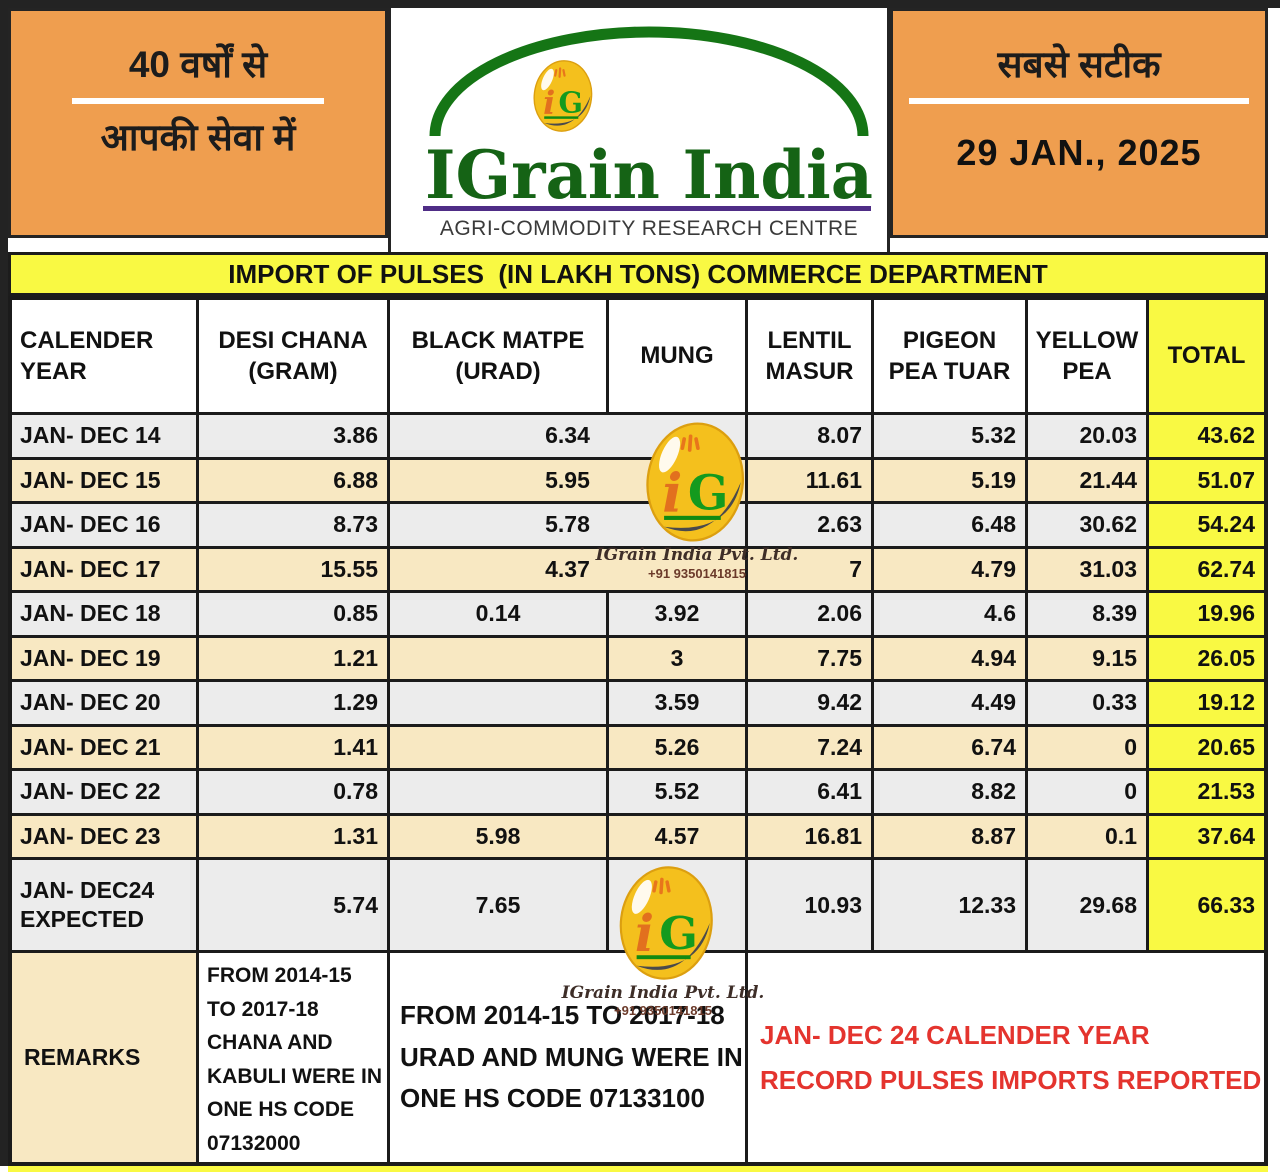 The image size is (1280, 1172). Describe the element at coordinates (1087, 836) in the screenshot. I see `yellow-pea-value: 0.1` at that location.